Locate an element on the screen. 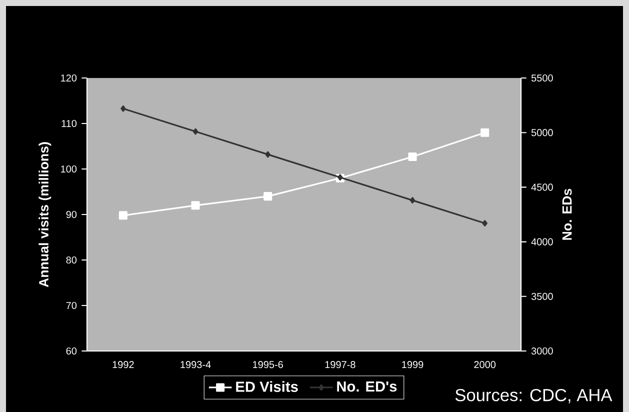  x-tick-label: 1999 is located at coordinates (413, 364).